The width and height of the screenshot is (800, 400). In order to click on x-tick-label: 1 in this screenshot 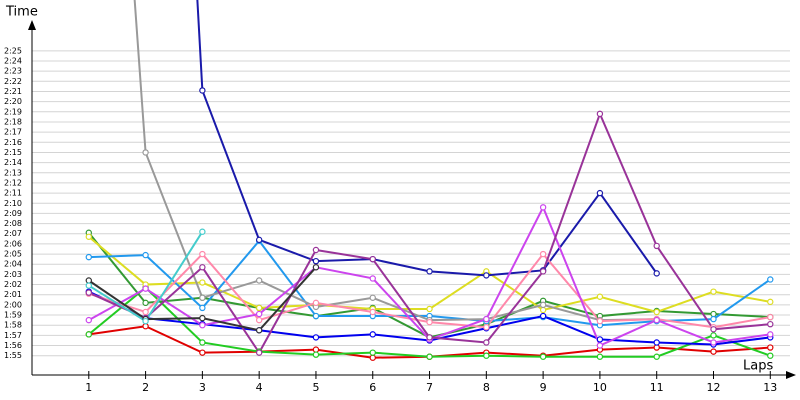, I will do `click(88, 387)`.